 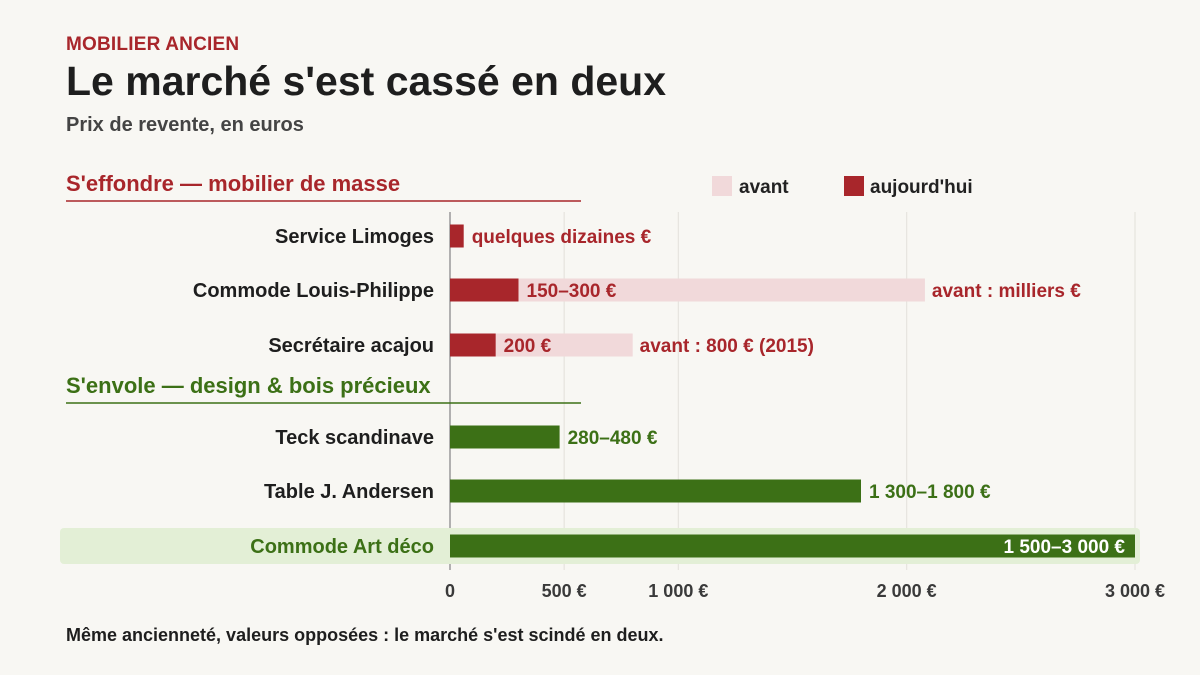 I want to click on category-label: Commode Art déco, so click(x=342, y=547).